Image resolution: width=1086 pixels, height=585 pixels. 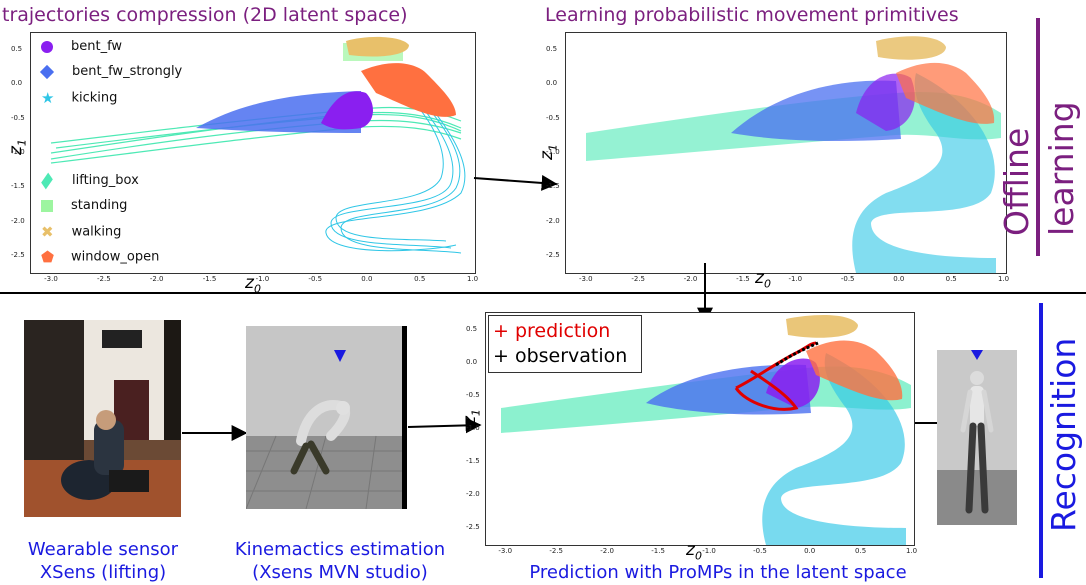 What do you see at coordinates (728, 389) in the screenshot?
I see `bent-fw-strongly-prediction` at bounding box center [728, 389].